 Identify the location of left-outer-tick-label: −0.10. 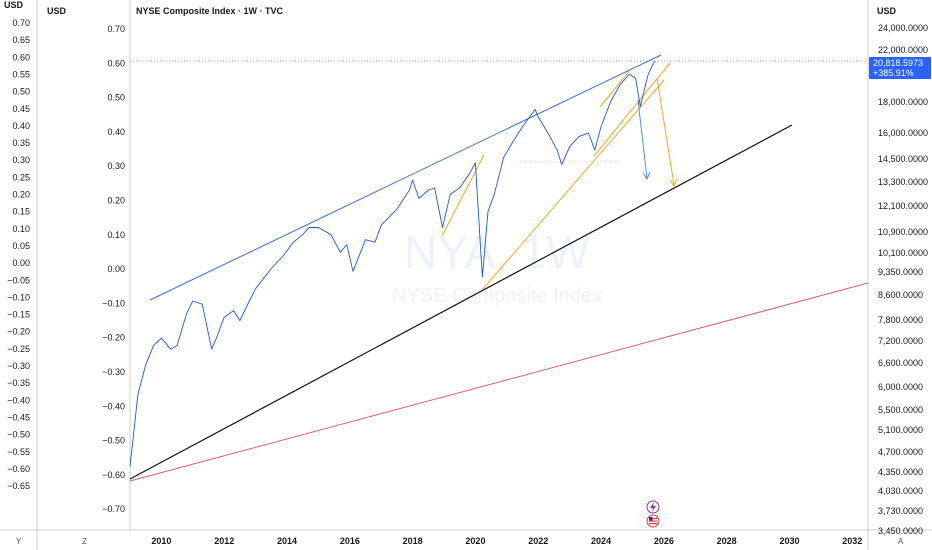
(18, 297).